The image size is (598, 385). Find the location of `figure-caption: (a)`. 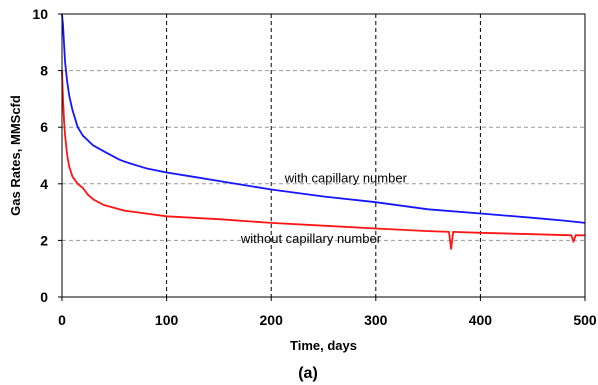

figure-caption: (a) is located at coordinates (308, 373).